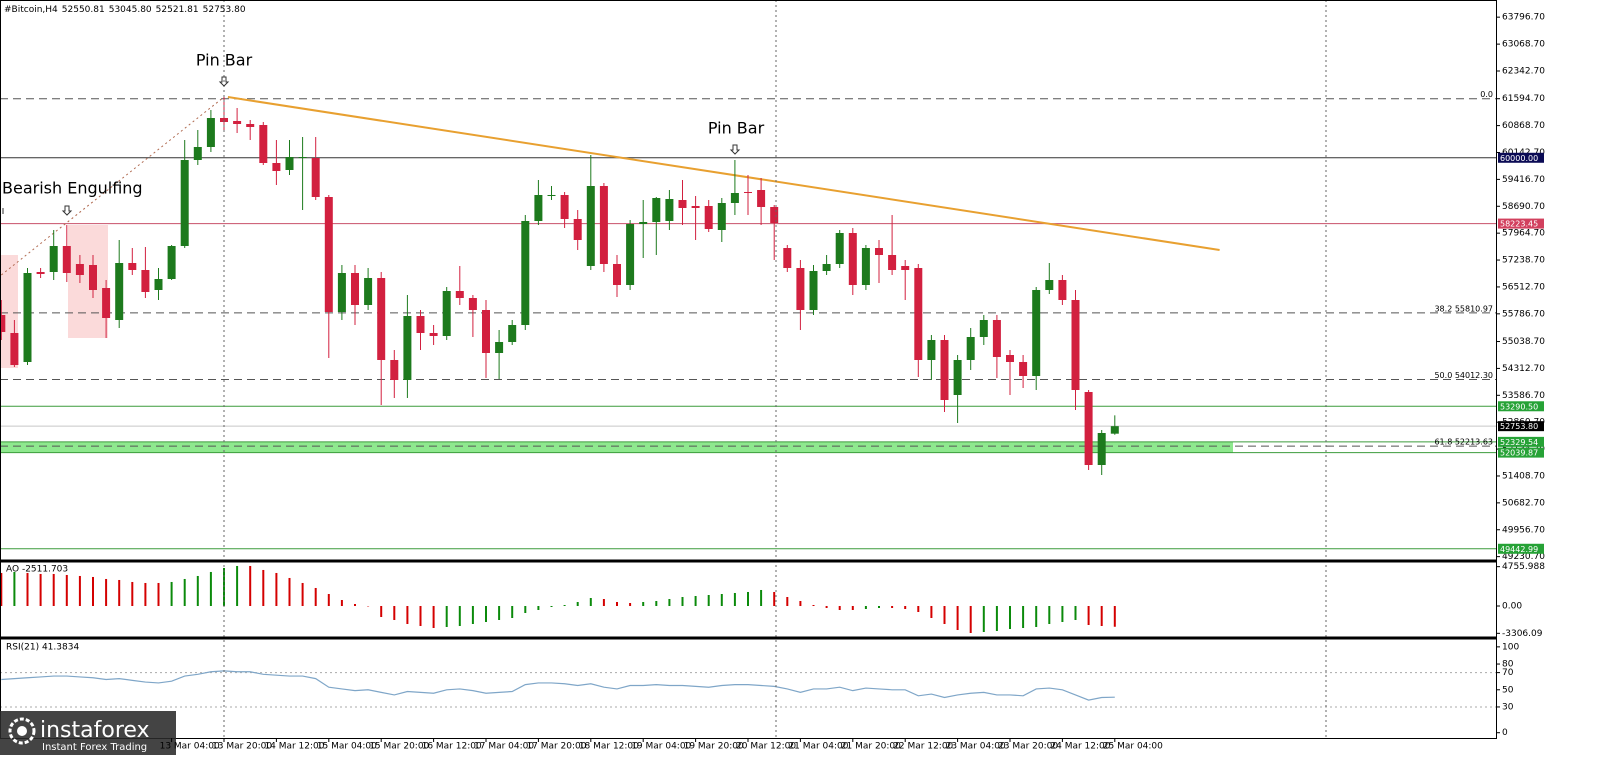  I want to click on y-tick-label: 63068.70, so click(1523, 45).